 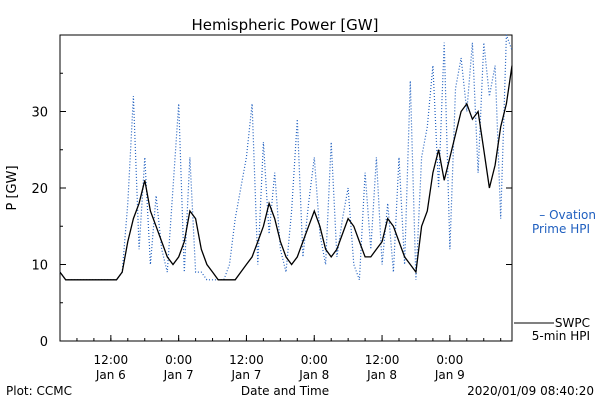 I want to click on plot-credit: Plot: CCMC, so click(x=39, y=391).